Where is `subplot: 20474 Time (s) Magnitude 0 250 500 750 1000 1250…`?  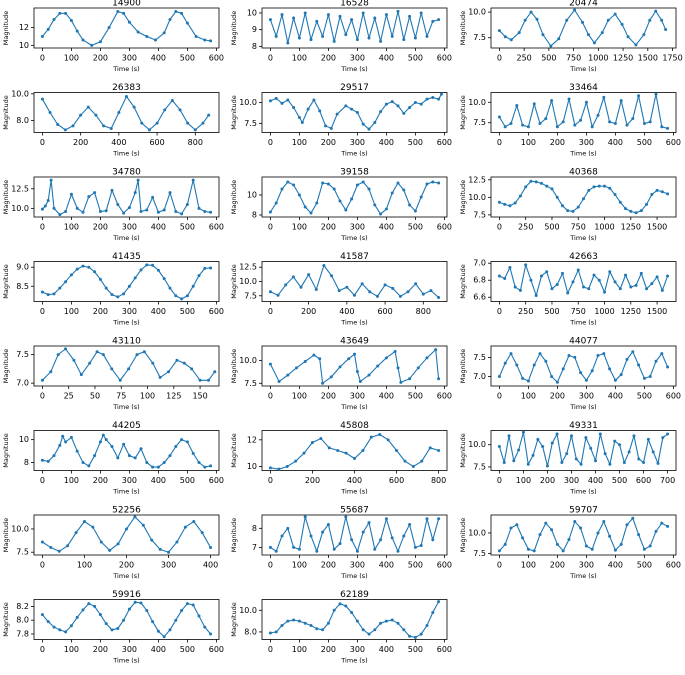 subplot: 20474 Time (s) Magnitude 0 250 500 750 1000 1250… is located at coordinates (571, 36).